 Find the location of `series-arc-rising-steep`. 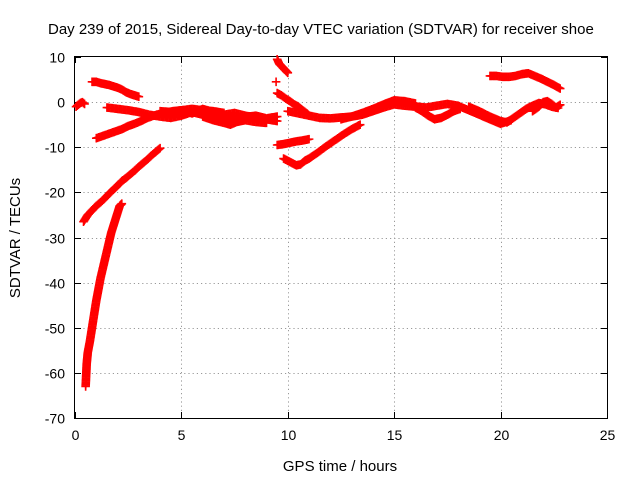

series-arc-rising-steep is located at coordinates (104, 295).